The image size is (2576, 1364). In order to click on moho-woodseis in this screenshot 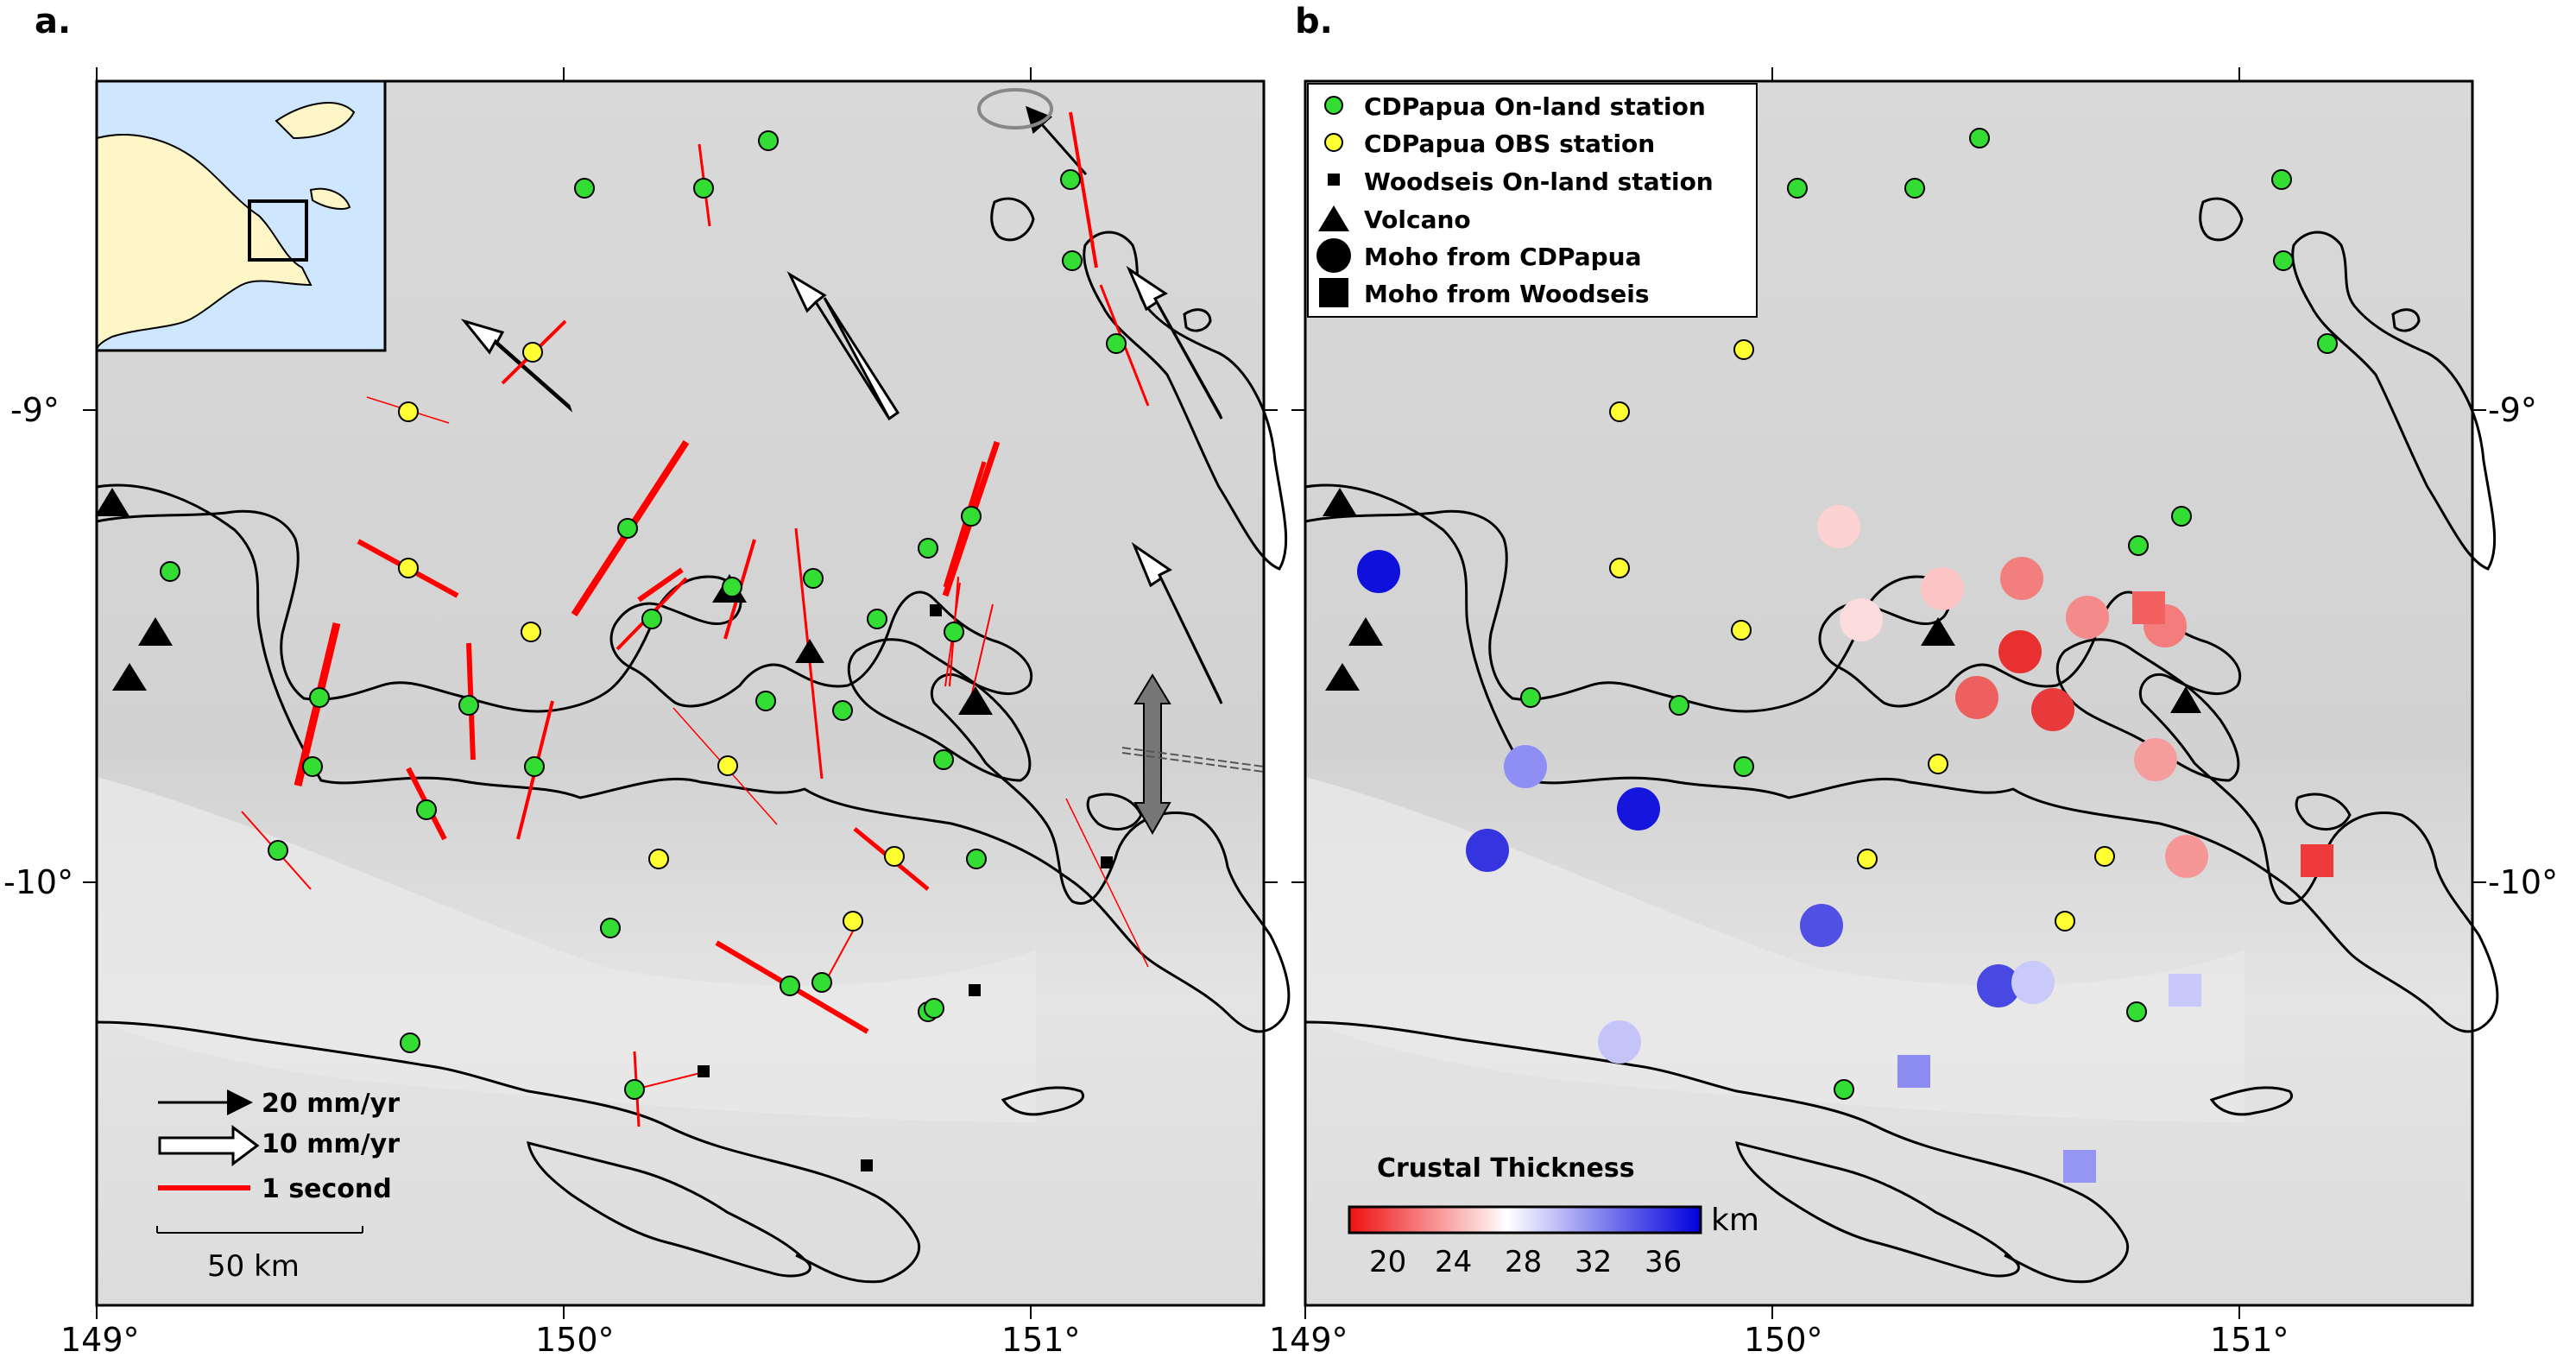, I will do `click(2115, 887)`.